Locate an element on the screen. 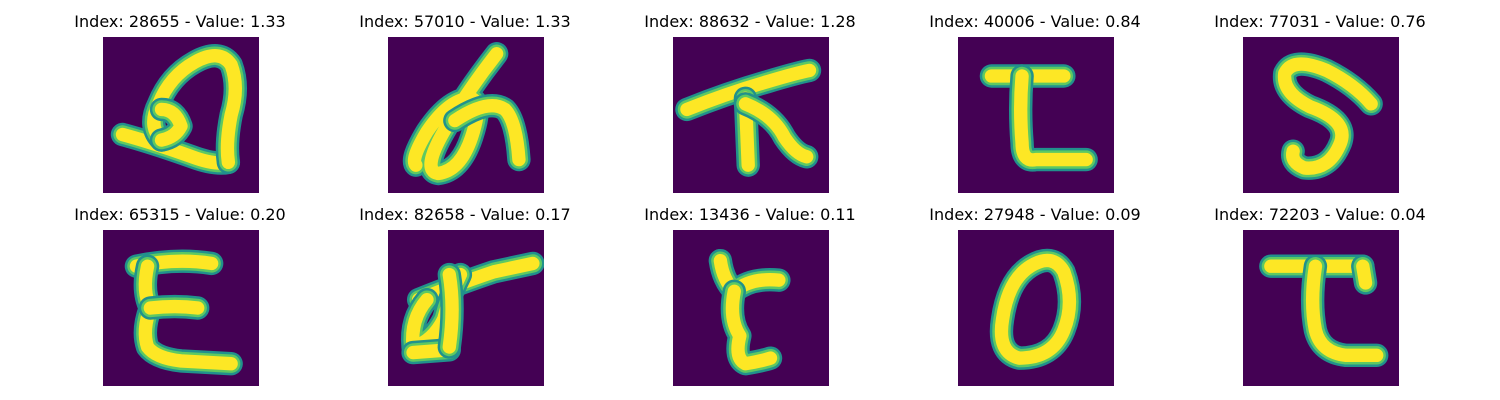  panel-title: Index: 57010 - Value: 1.33 is located at coordinates (465, 21).